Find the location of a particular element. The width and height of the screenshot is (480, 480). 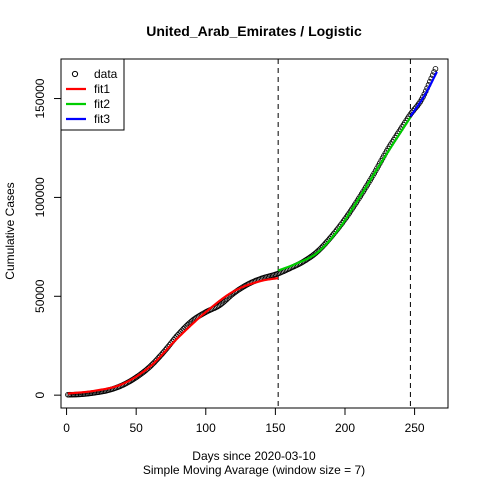

y-tick-label: 50000 is located at coordinates (40, 296).